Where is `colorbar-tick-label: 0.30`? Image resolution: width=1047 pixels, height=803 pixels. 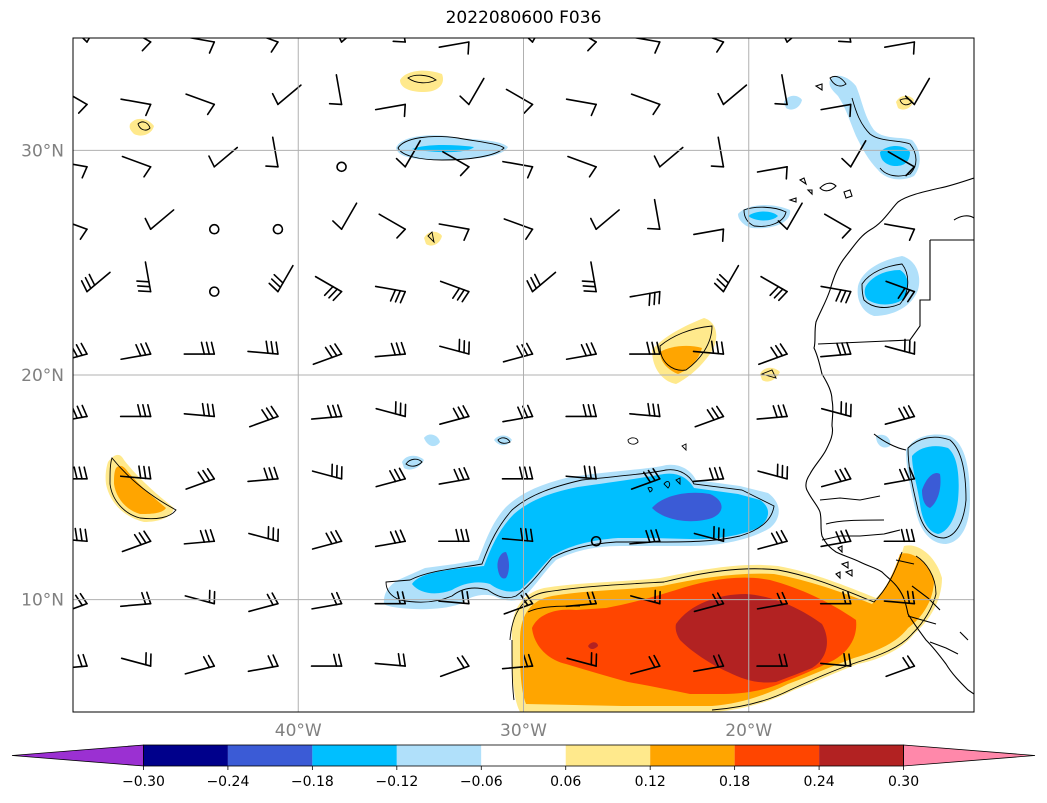
colorbar-tick-label: 0.30 is located at coordinates (903, 782).